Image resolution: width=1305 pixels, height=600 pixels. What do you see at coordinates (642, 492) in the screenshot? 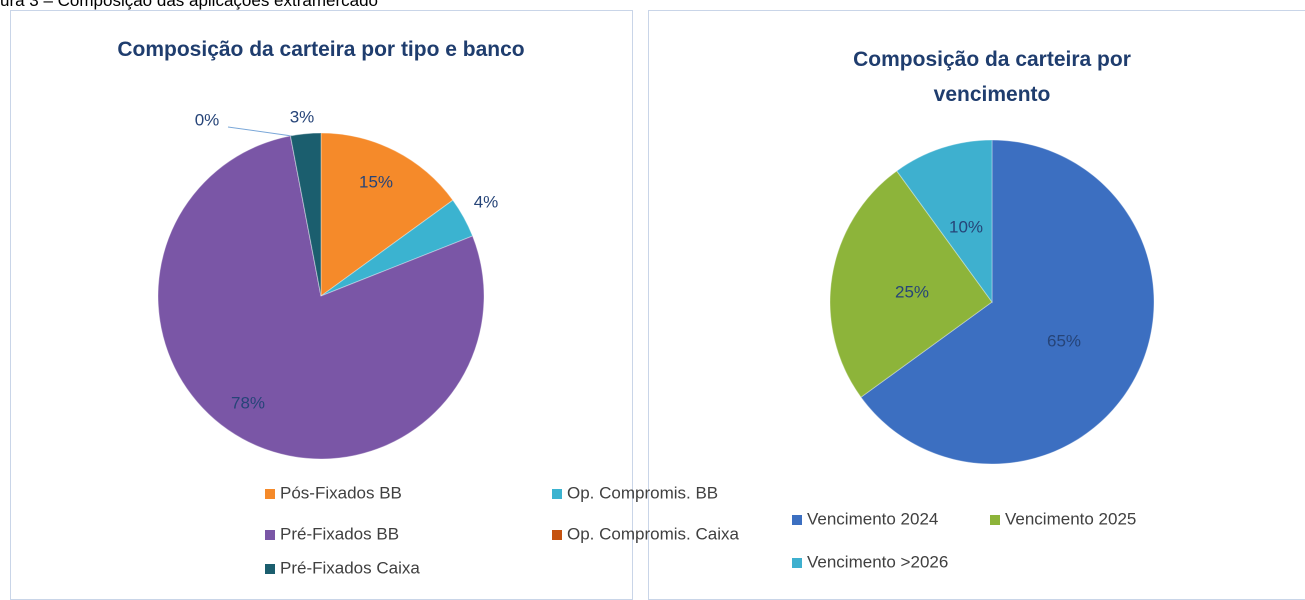
I see `legend-label: Op. Compromis. BB` at bounding box center [642, 492].